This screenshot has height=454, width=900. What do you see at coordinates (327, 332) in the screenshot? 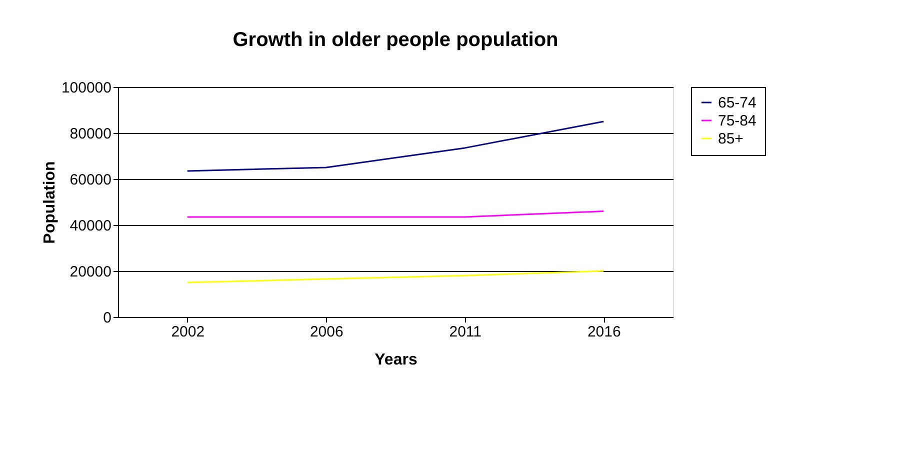
I see `x-tick-label: 2006` at bounding box center [327, 332].